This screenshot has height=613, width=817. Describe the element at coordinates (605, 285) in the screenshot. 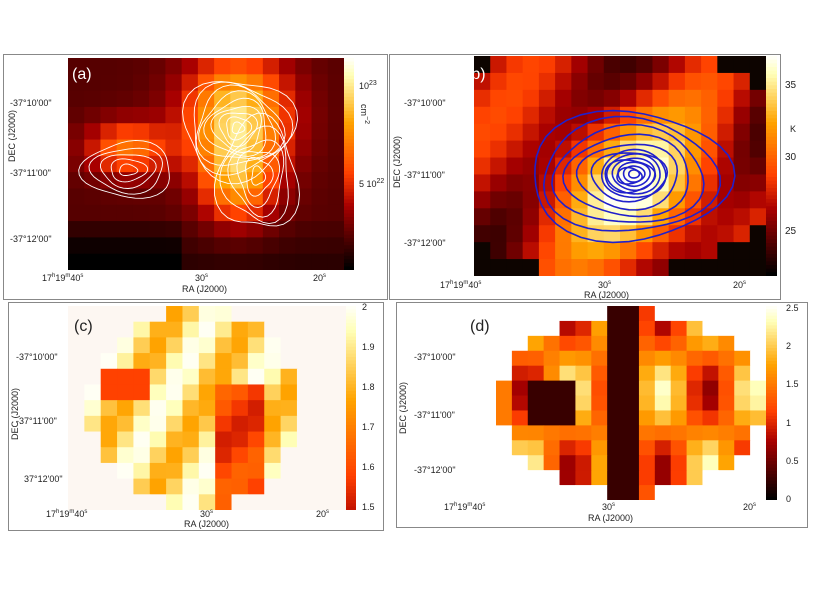

I see `x-tick: 30s` at that location.